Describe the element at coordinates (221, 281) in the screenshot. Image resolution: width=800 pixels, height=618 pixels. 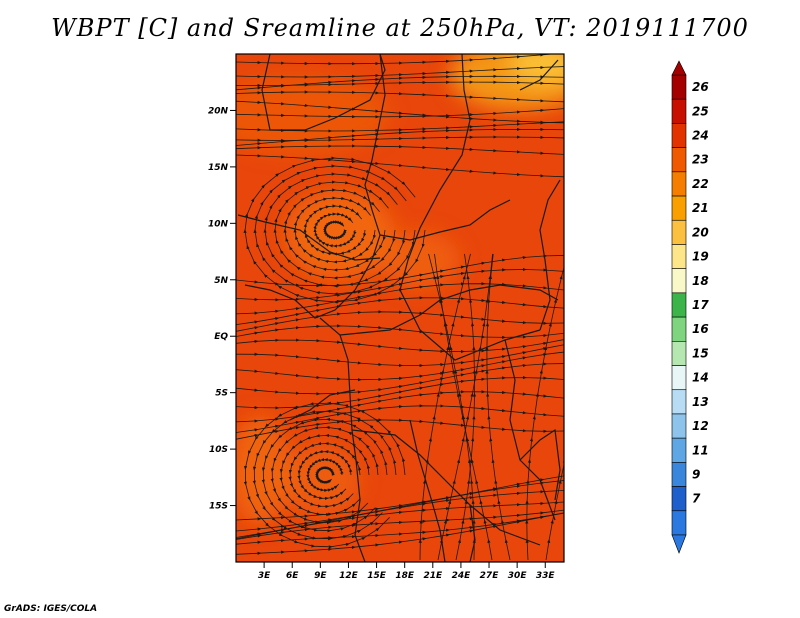
I see `y-tick-label: 5N` at that location.